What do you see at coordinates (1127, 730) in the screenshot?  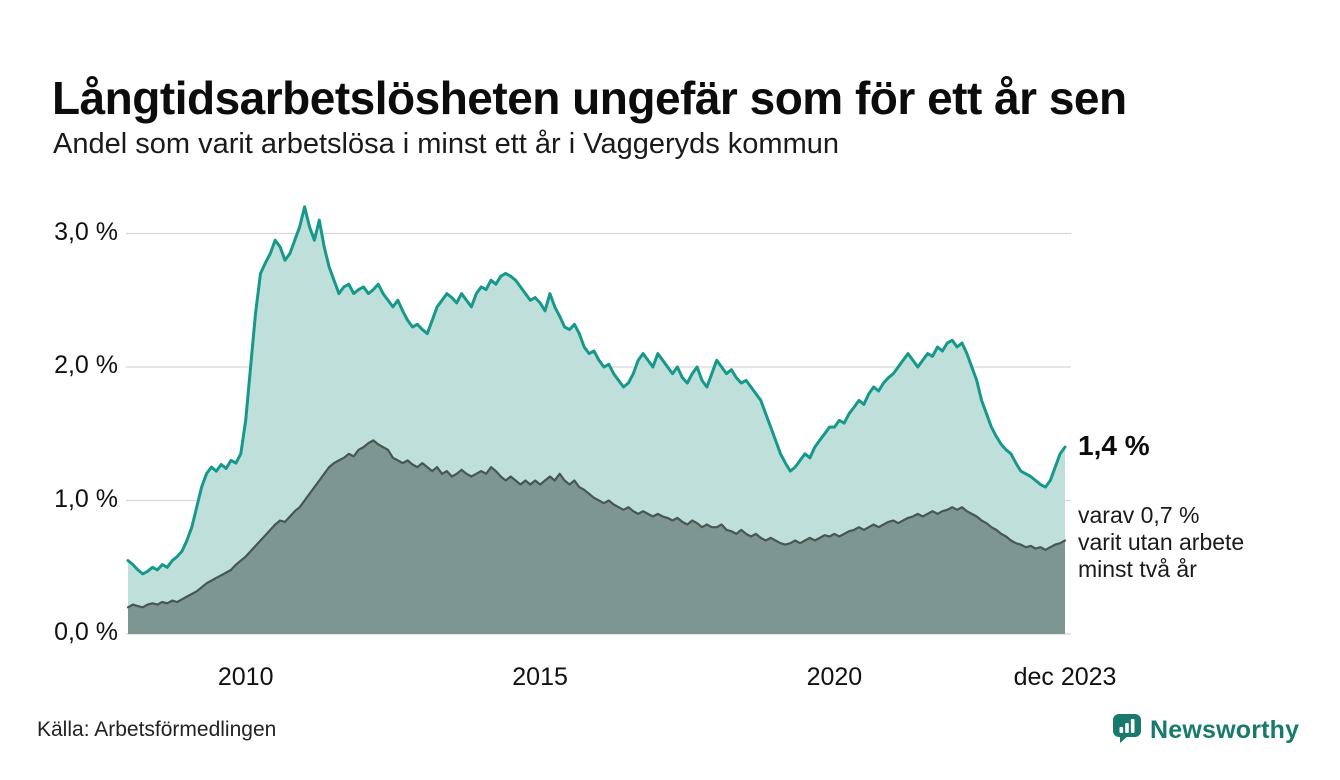 I see `newsworthy-logo-icon` at bounding box center [1127, 730].